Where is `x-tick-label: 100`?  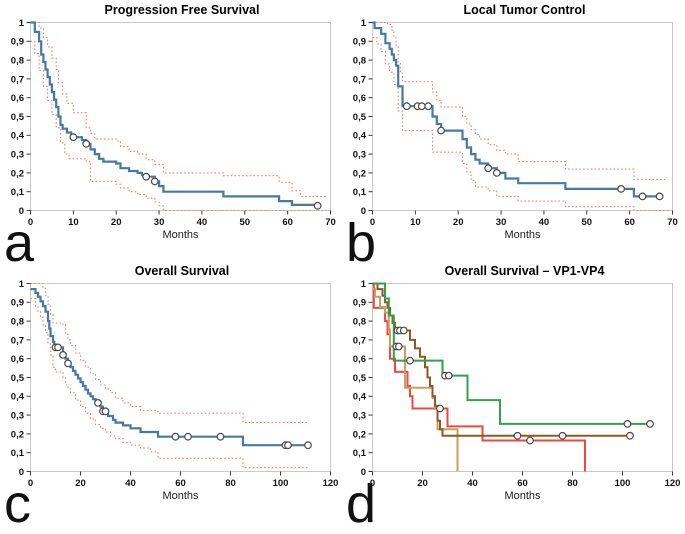
x-tick-label: 100 is located at coordinates (623, 483).